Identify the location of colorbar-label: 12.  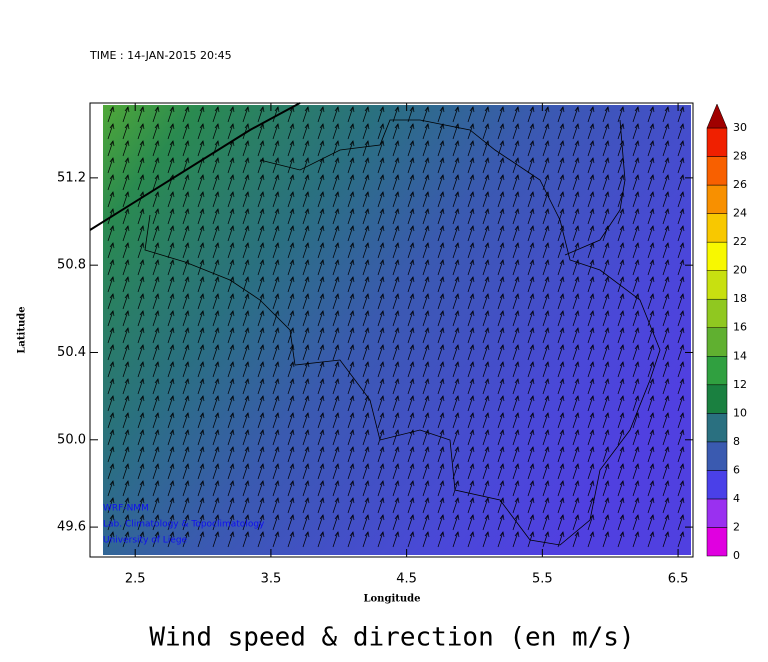
(740, 384).